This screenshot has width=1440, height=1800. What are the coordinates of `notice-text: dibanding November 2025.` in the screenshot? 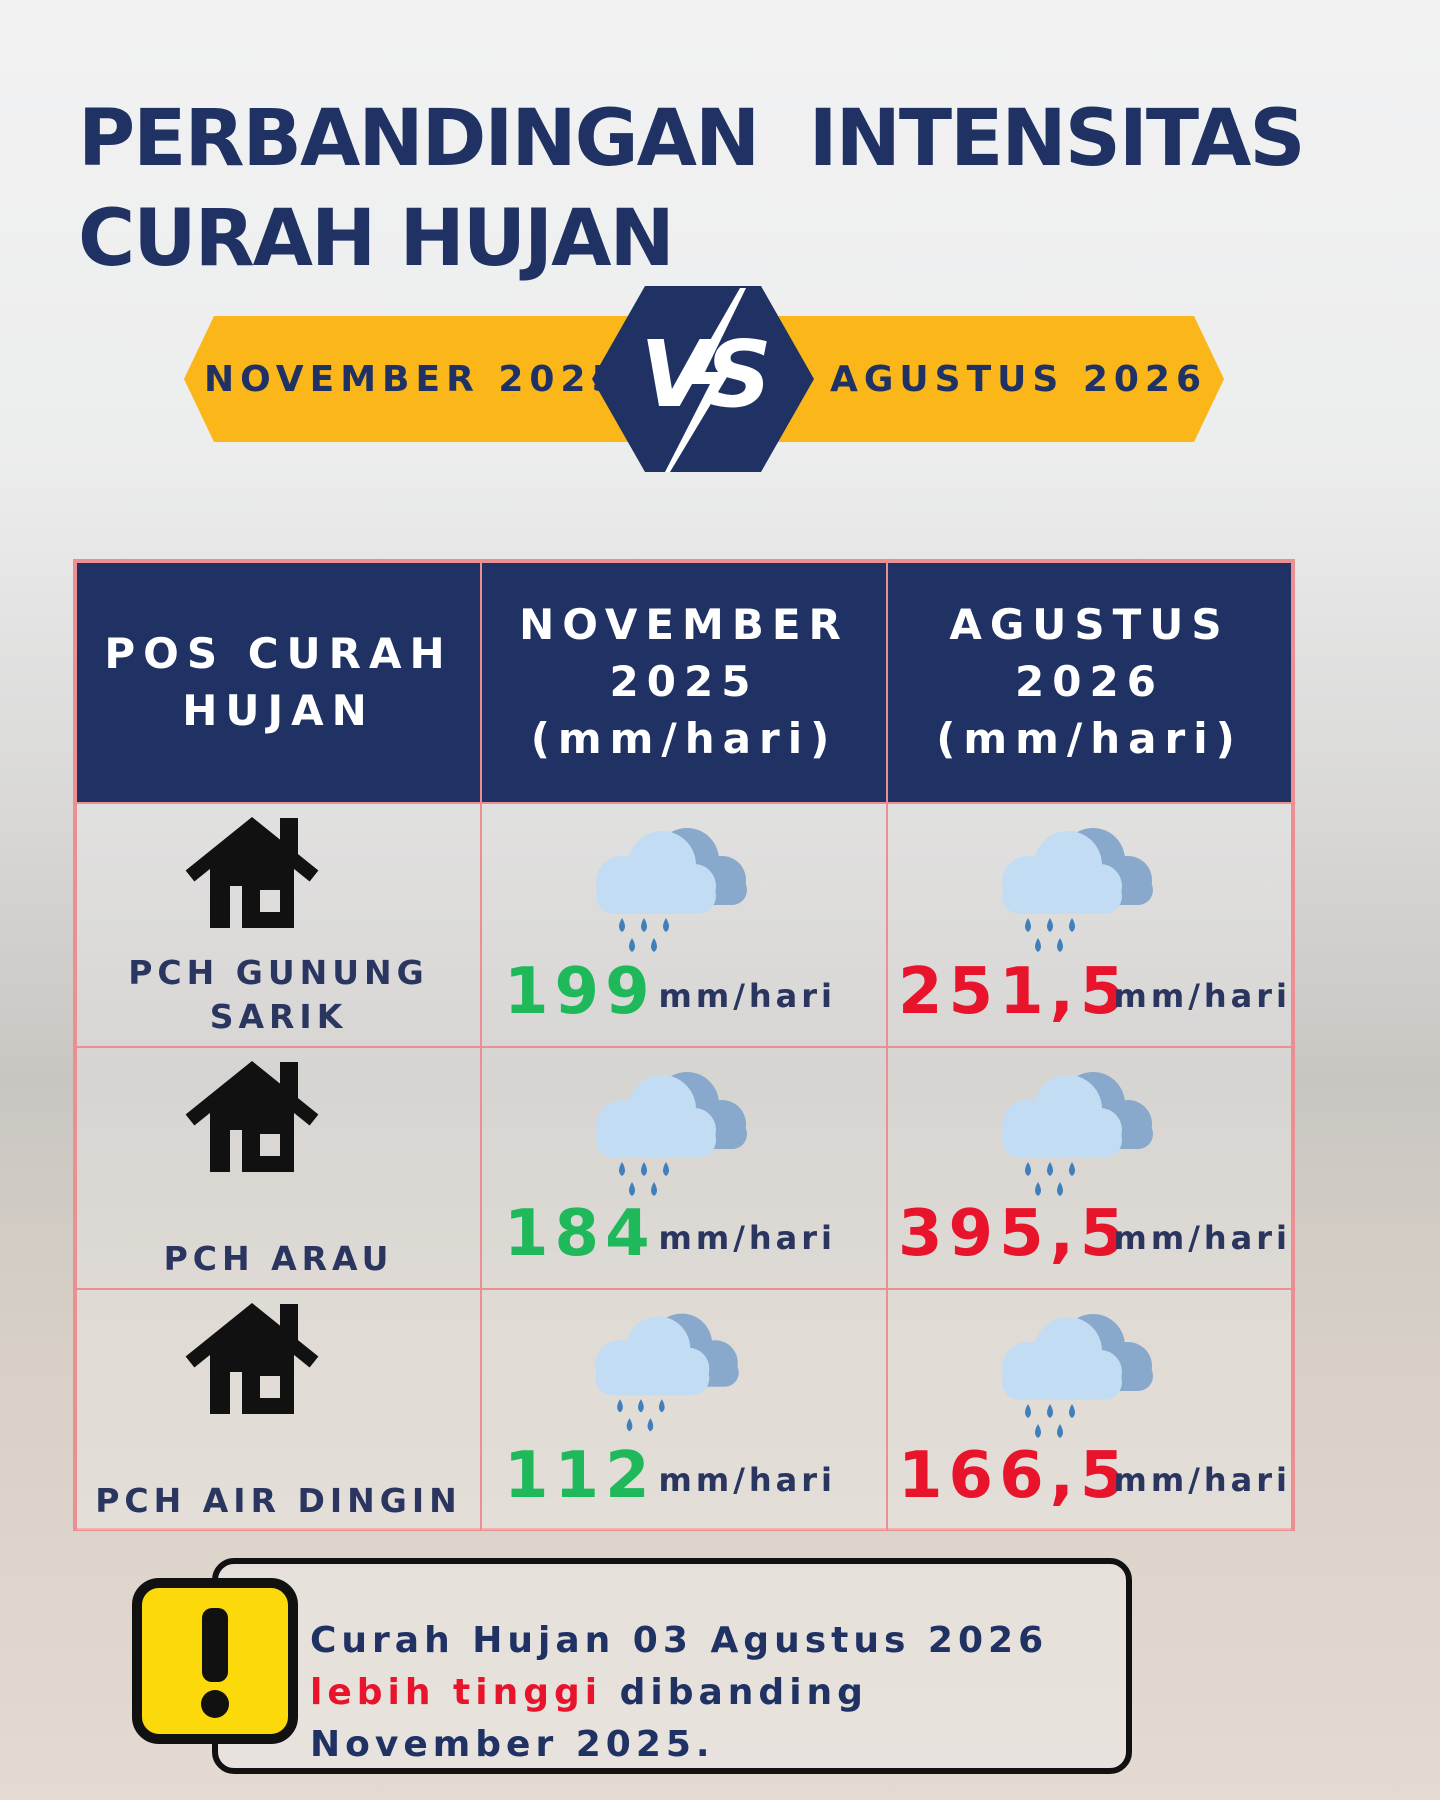 It's located at (589, 1718).